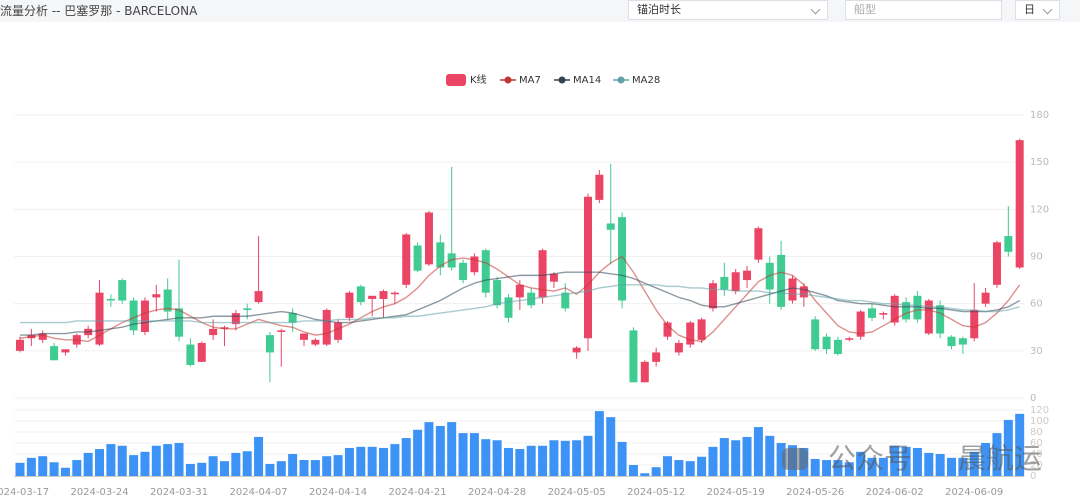 Image resolution: width=1080 pixels, height=502 pixels. What do you see at coordinates (530, 80) in the screenshot?
I see `legend-label: MA7` at bounding box center [530, 80].